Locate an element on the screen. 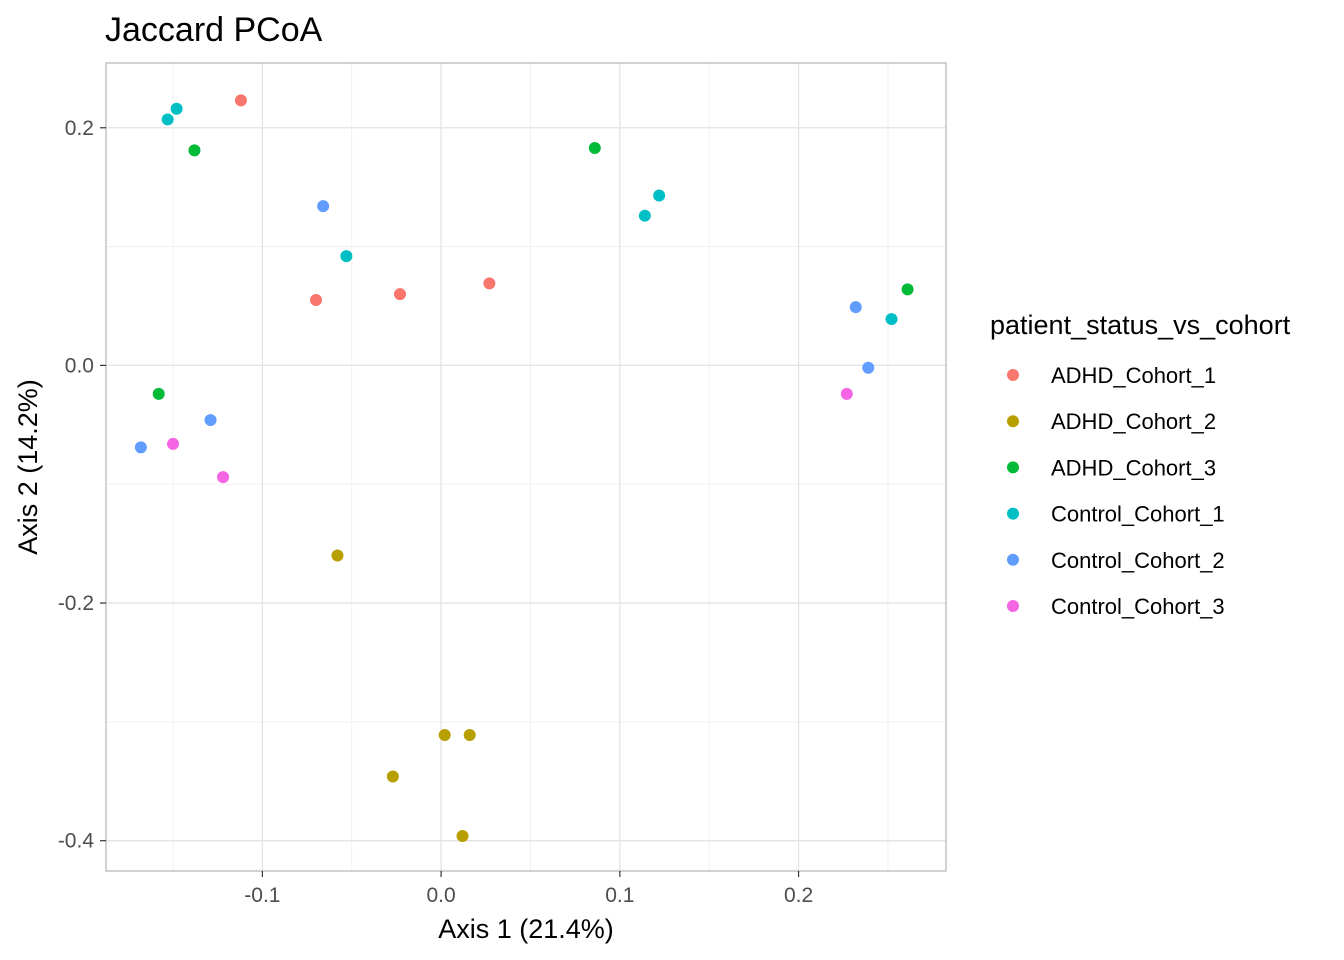 Image resolution: width=1344 pixels, height=960 pixels. chart-title: Jaccard PCoA is located at coordinates (214, 30).